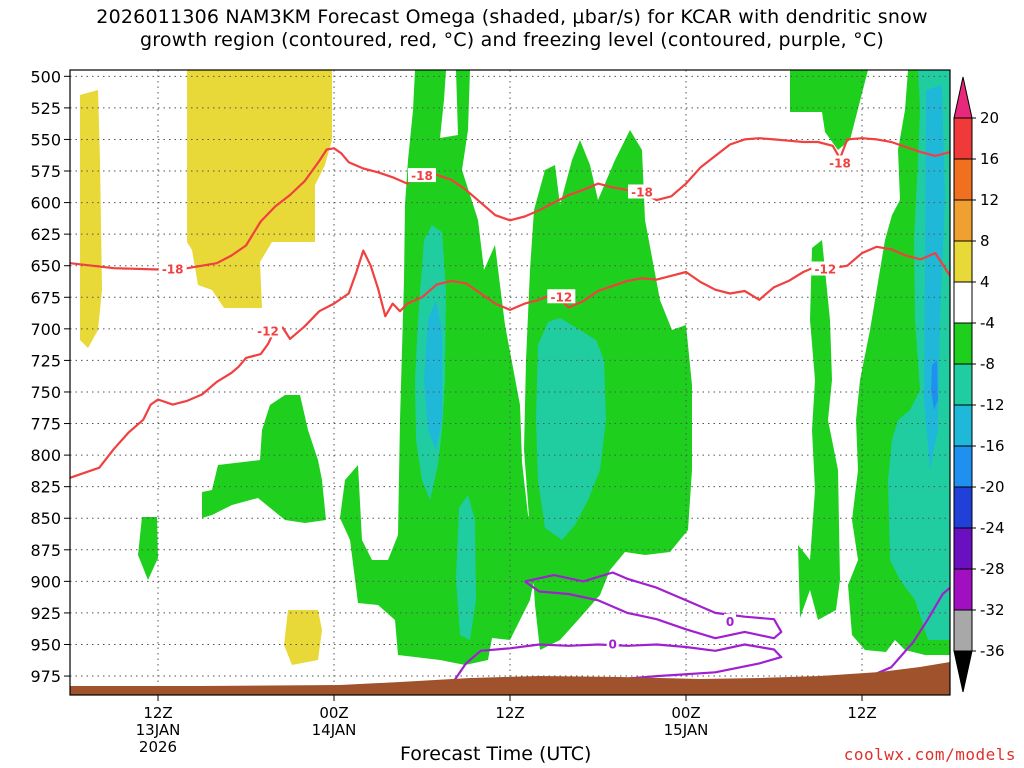  I want to click on y-tick-label: 875, so click(45, 550).